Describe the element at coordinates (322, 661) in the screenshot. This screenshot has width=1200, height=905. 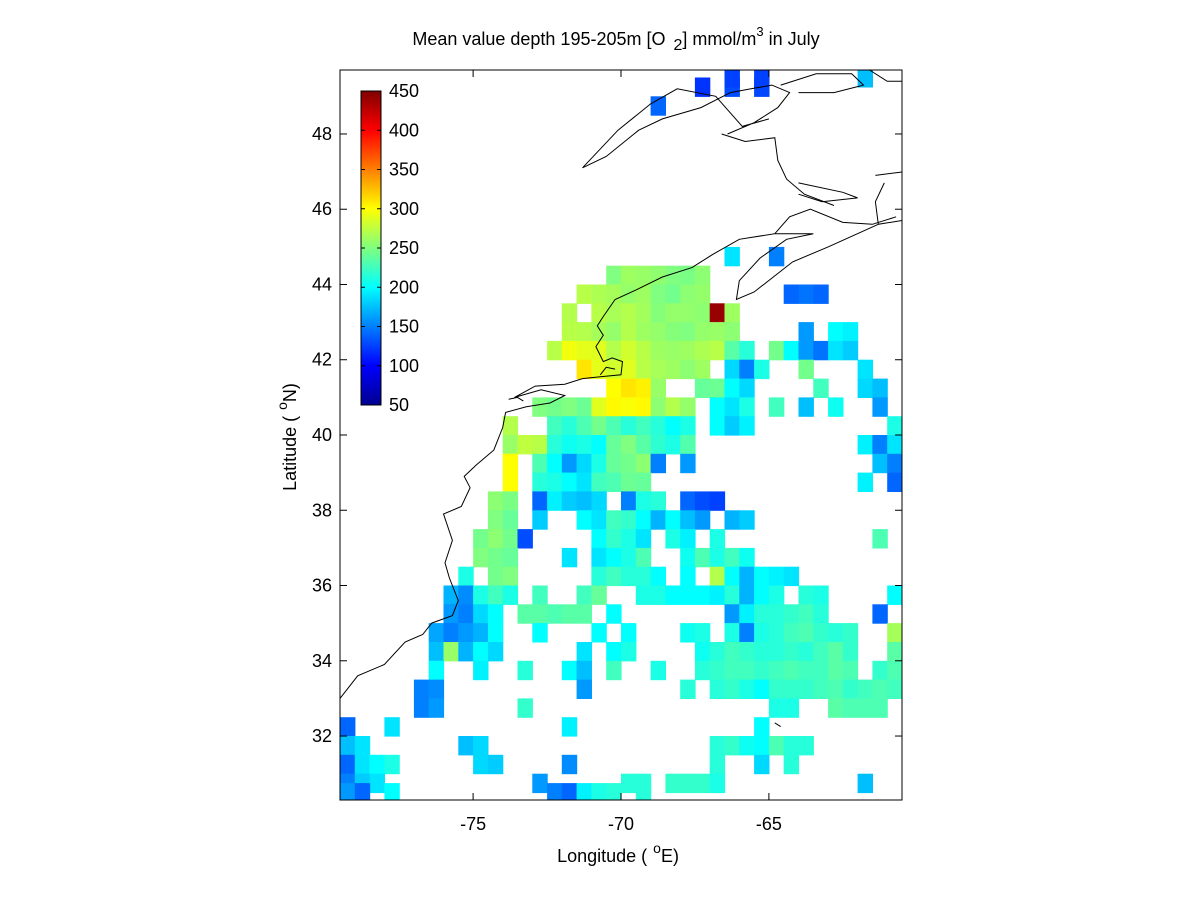
I see `y-tick-label: 34` at that location.